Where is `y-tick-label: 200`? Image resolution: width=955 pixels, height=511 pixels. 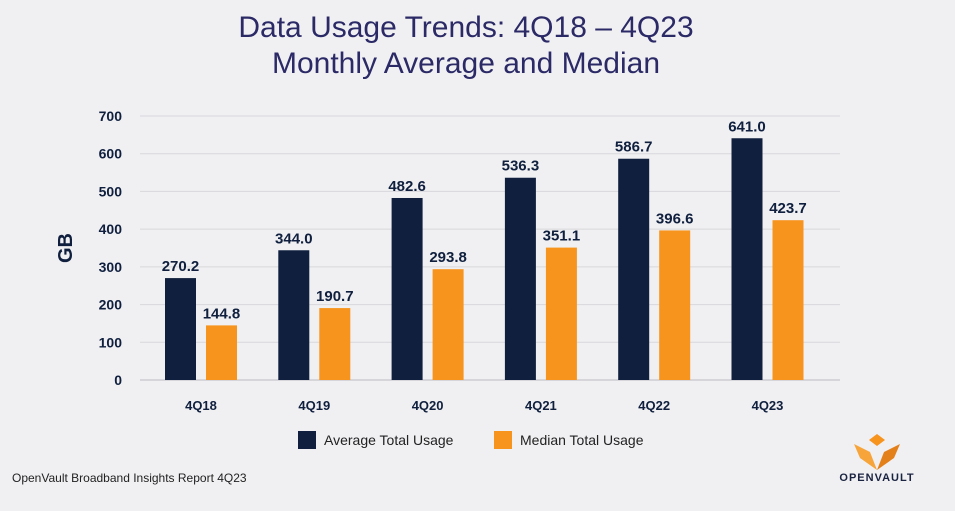 y-tick-label: 200 is located at coordinates (111, 305).